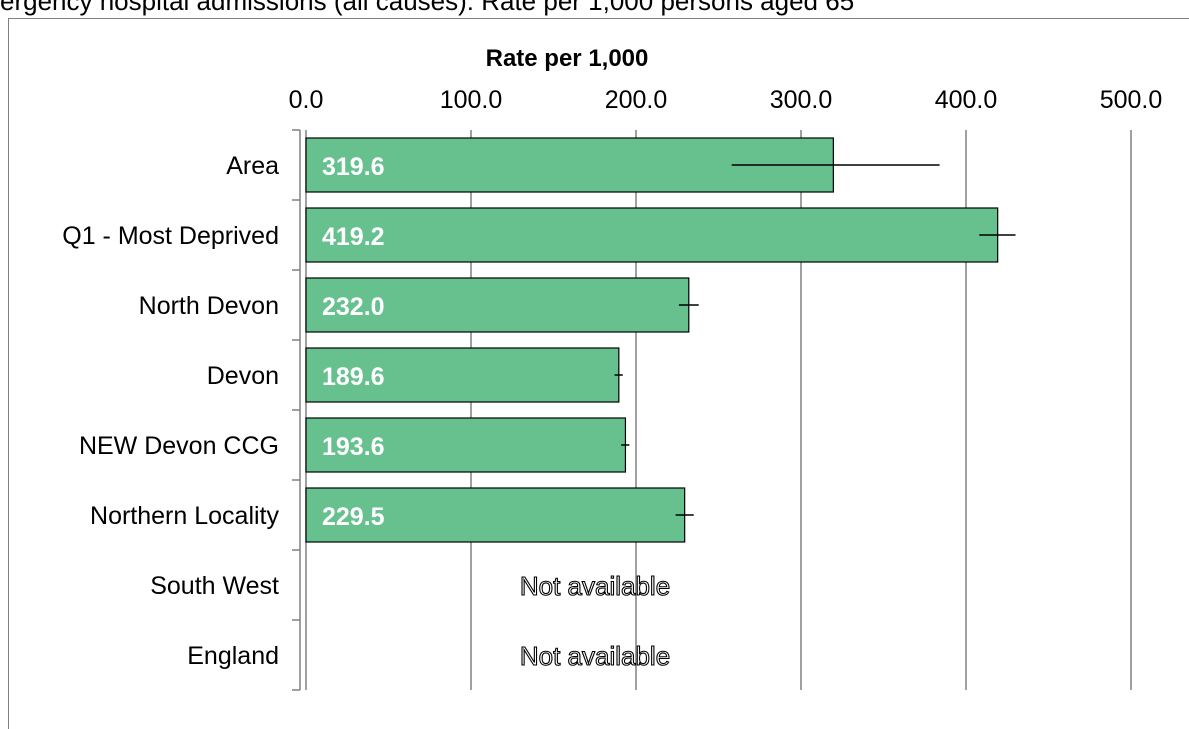  Describe the element at coordinates (252, 166) in the screenshot. I see `category-label: Area` at that location.